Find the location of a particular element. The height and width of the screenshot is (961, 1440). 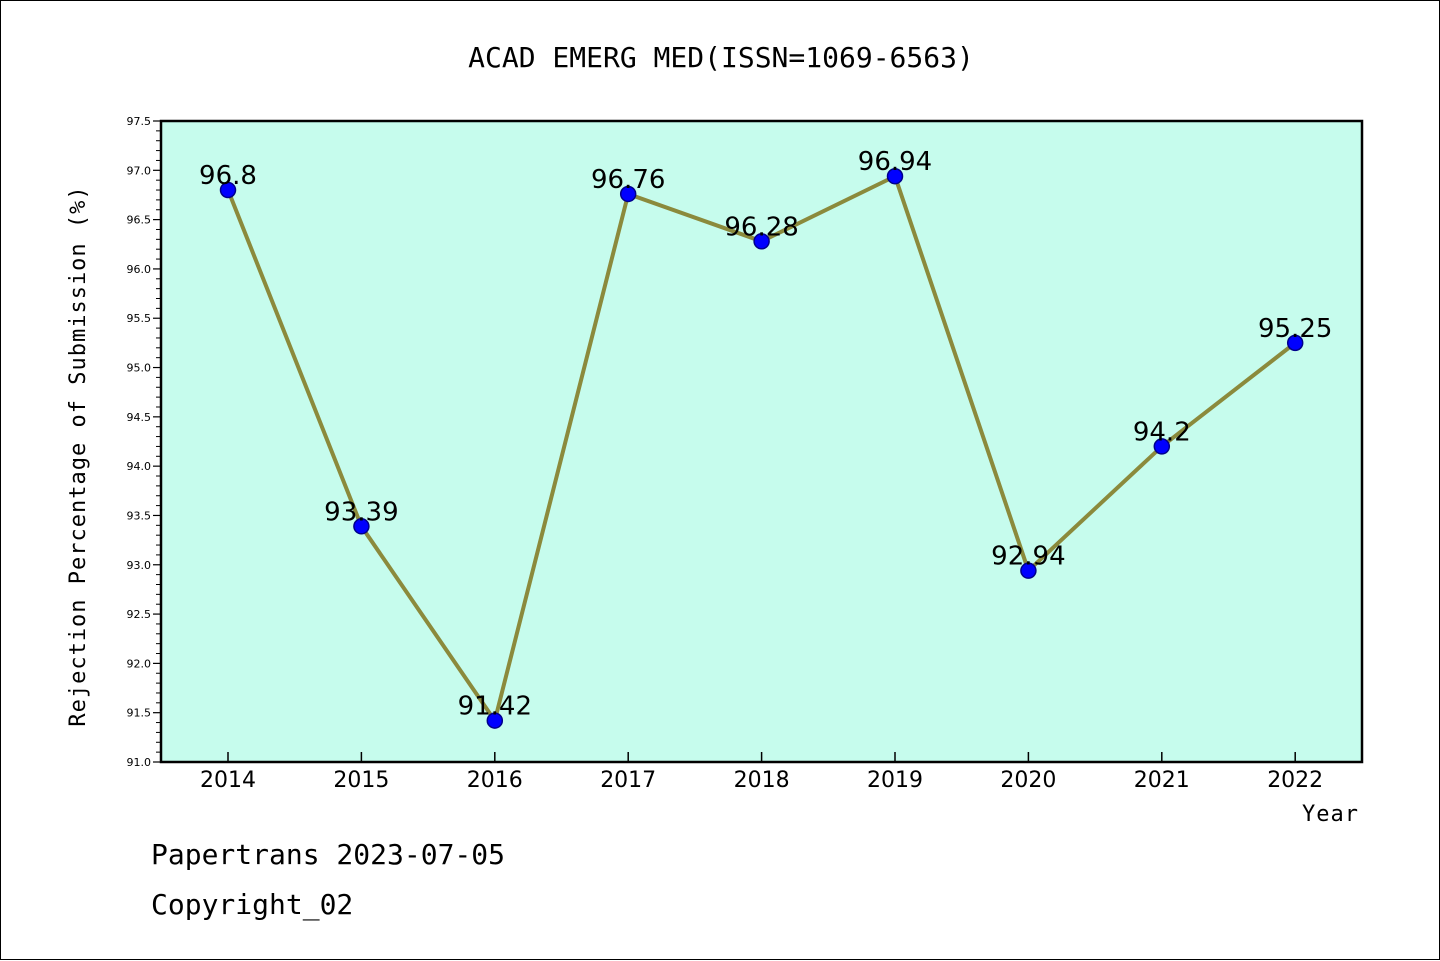

y-tick-label: 95.5 is located at coordinates (139, 318).